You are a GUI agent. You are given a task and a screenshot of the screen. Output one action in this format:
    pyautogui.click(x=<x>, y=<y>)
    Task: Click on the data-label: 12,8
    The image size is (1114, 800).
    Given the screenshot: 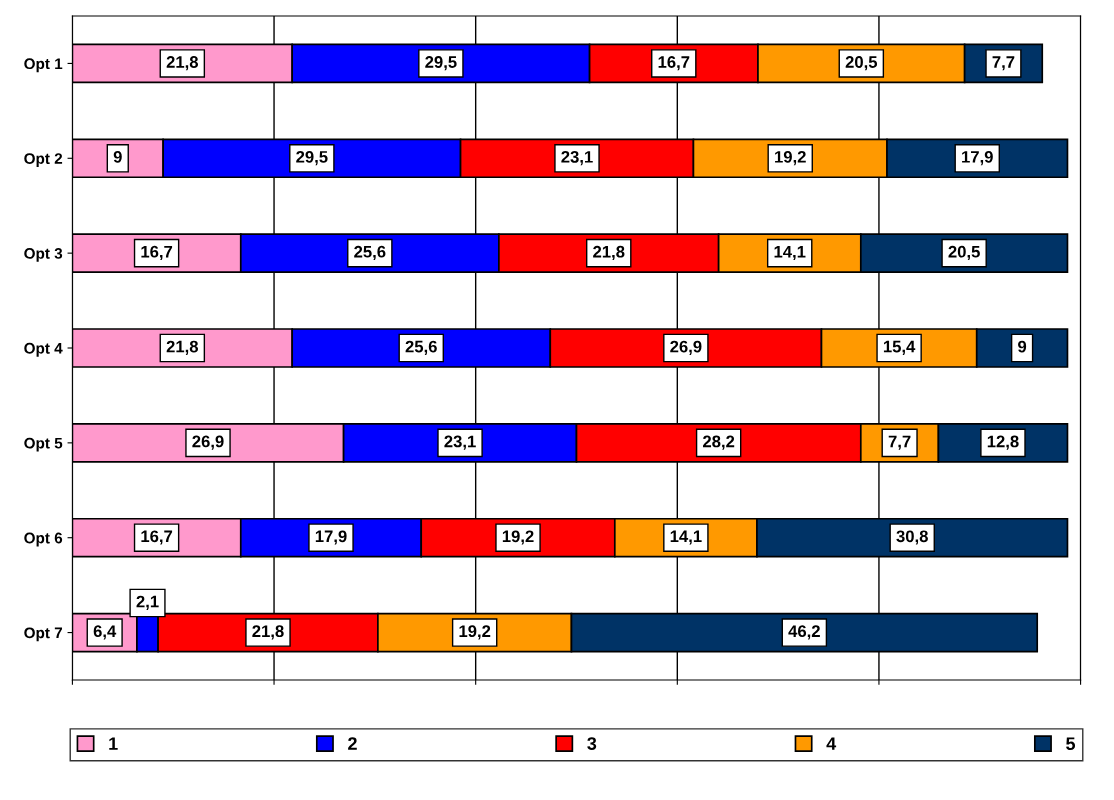 What is the action you would take?
    pyautogui.click(x=1003, y=442)
    